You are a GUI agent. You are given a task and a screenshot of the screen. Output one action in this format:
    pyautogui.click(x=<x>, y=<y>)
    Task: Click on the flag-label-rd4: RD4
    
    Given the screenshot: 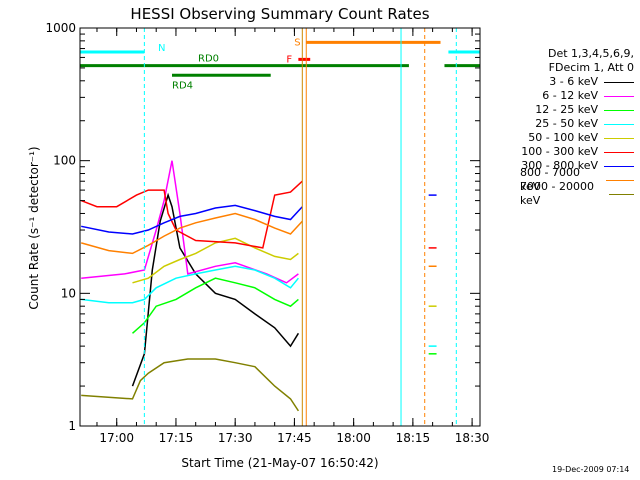 What is the action you would take?
    pyautogui.click(x=182, y=85)
    